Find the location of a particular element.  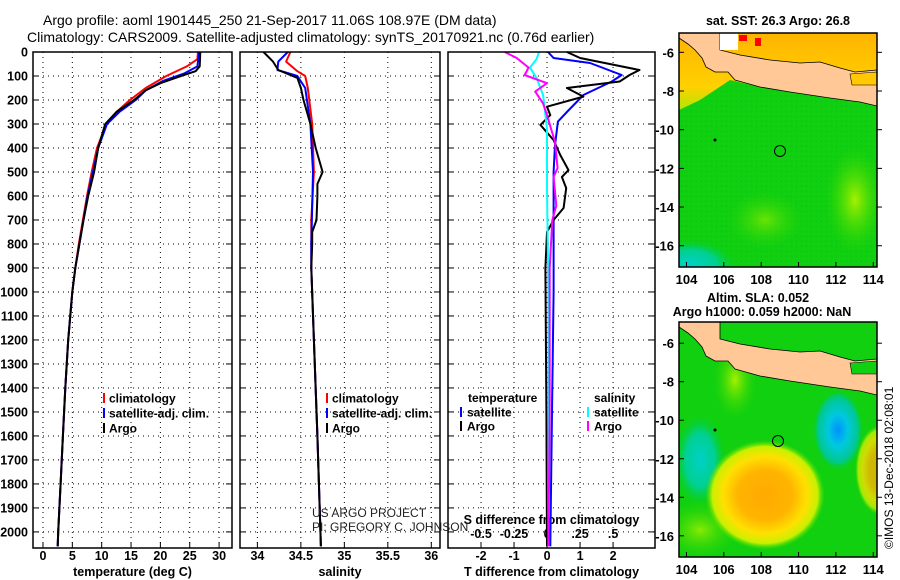

lon-tick-label: 110 is located at coordinates (798, 279).